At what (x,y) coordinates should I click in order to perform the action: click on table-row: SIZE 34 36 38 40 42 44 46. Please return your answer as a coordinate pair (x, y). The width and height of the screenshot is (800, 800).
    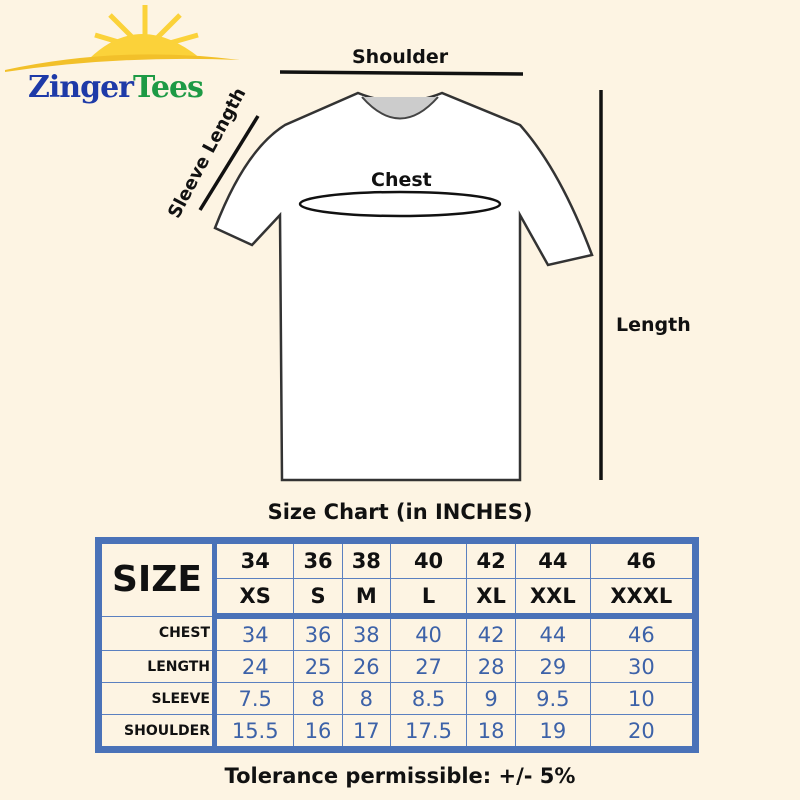
    Looking at the image, I should click on (397, 578).